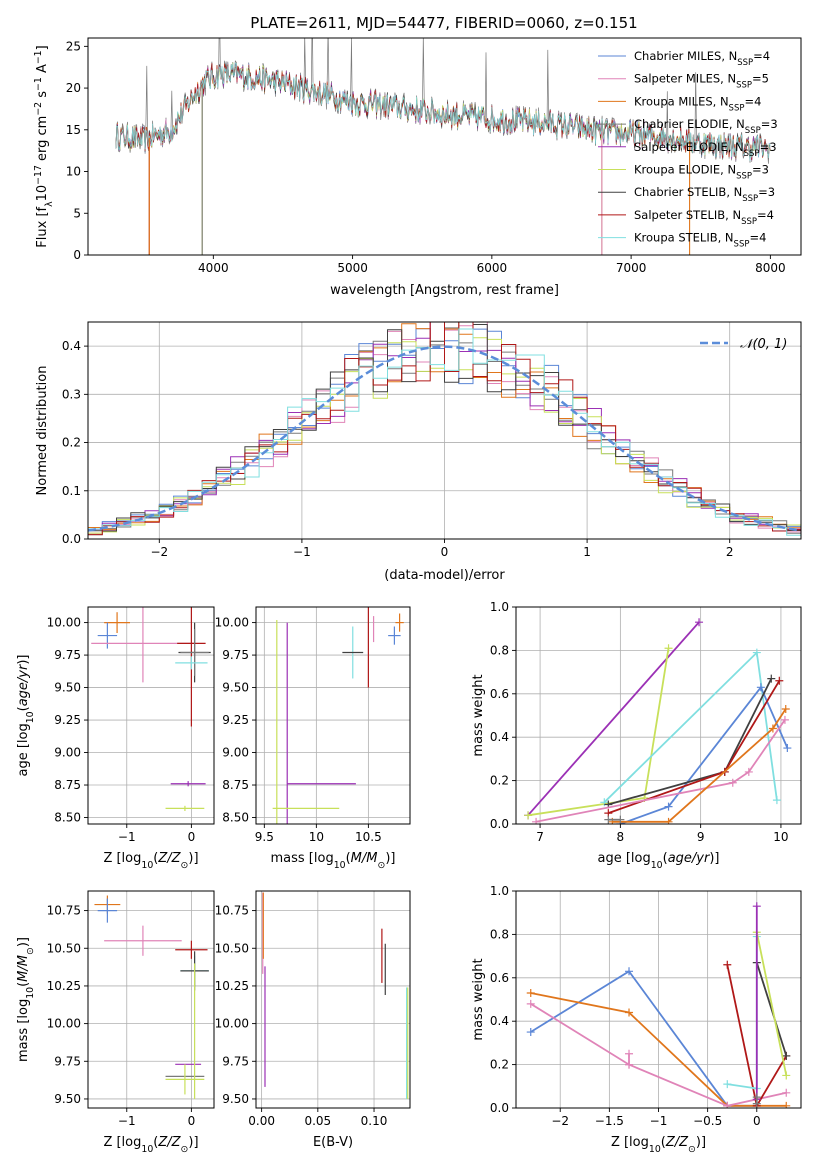 Image resolution: width=819 pixels, height=1170 pixels. What do you see at coordinates (364, 858) in the screenshot?
I see `label-part: M/M` at bounding box center [364, 858].